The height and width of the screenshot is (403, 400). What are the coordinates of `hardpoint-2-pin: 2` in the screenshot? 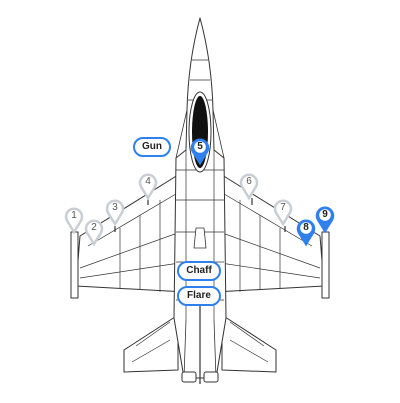 It's located at (94, 233).